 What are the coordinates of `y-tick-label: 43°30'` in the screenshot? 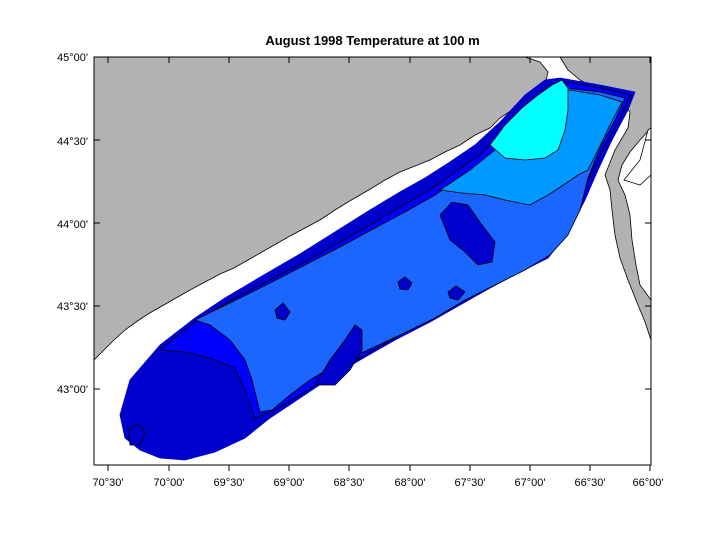 It's located at (72, 307).